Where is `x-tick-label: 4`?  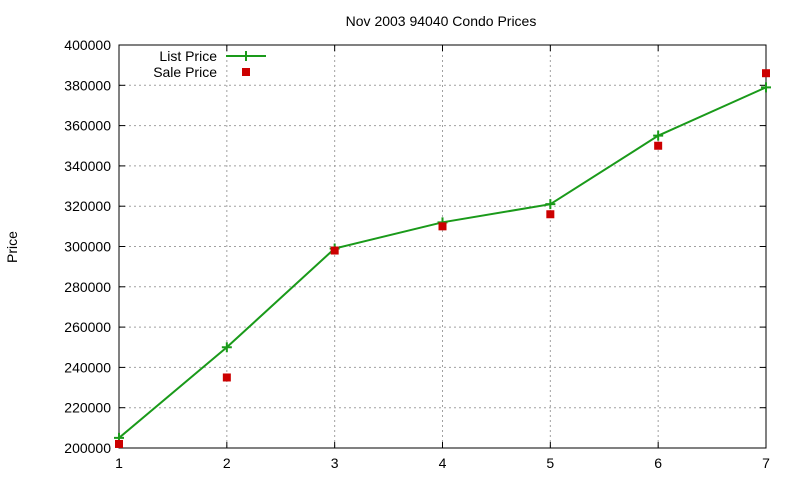 x-tick-label: 4 is located at coordinates (443, 463).